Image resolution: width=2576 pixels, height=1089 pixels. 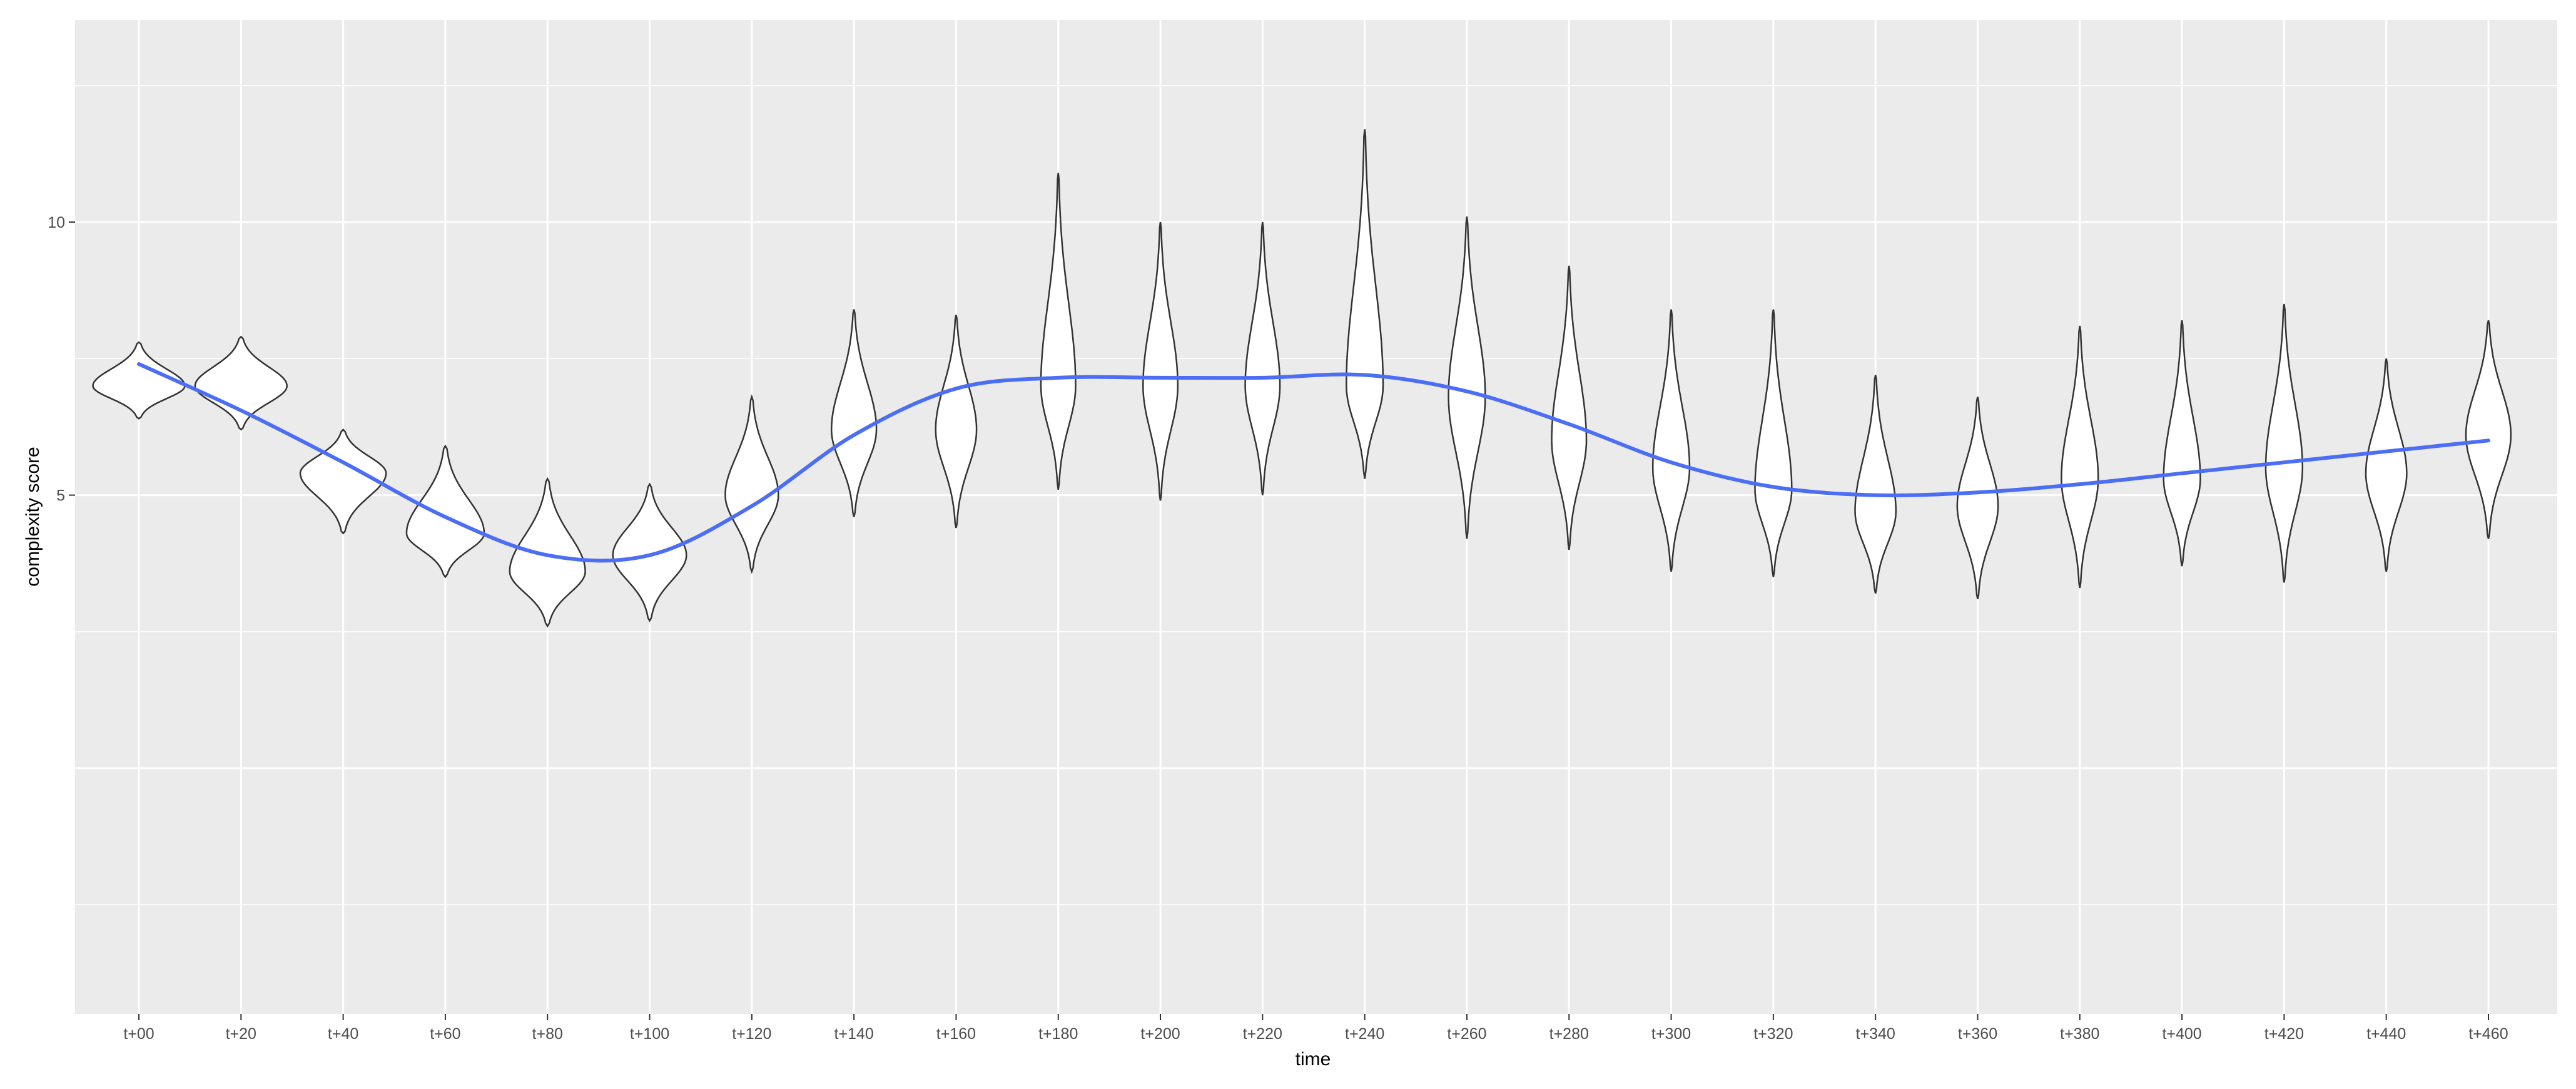 What do you see at coordinates (445, 1034) in the screenshot?
I see `x-tick-label: t+60` at bounding box center [445, 1034].